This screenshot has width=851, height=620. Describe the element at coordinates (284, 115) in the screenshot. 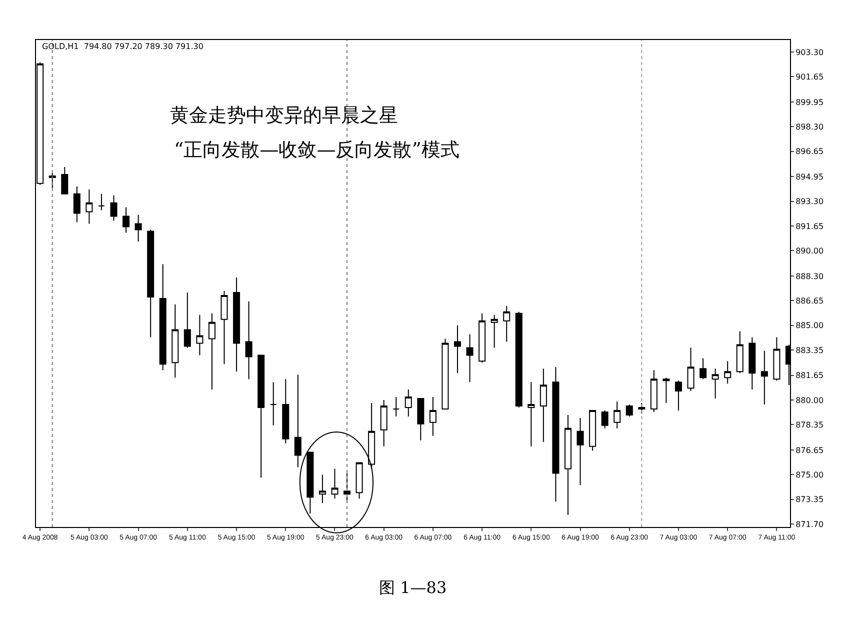

I see `text: 黄金走势中变异的早晨之星` at that location.